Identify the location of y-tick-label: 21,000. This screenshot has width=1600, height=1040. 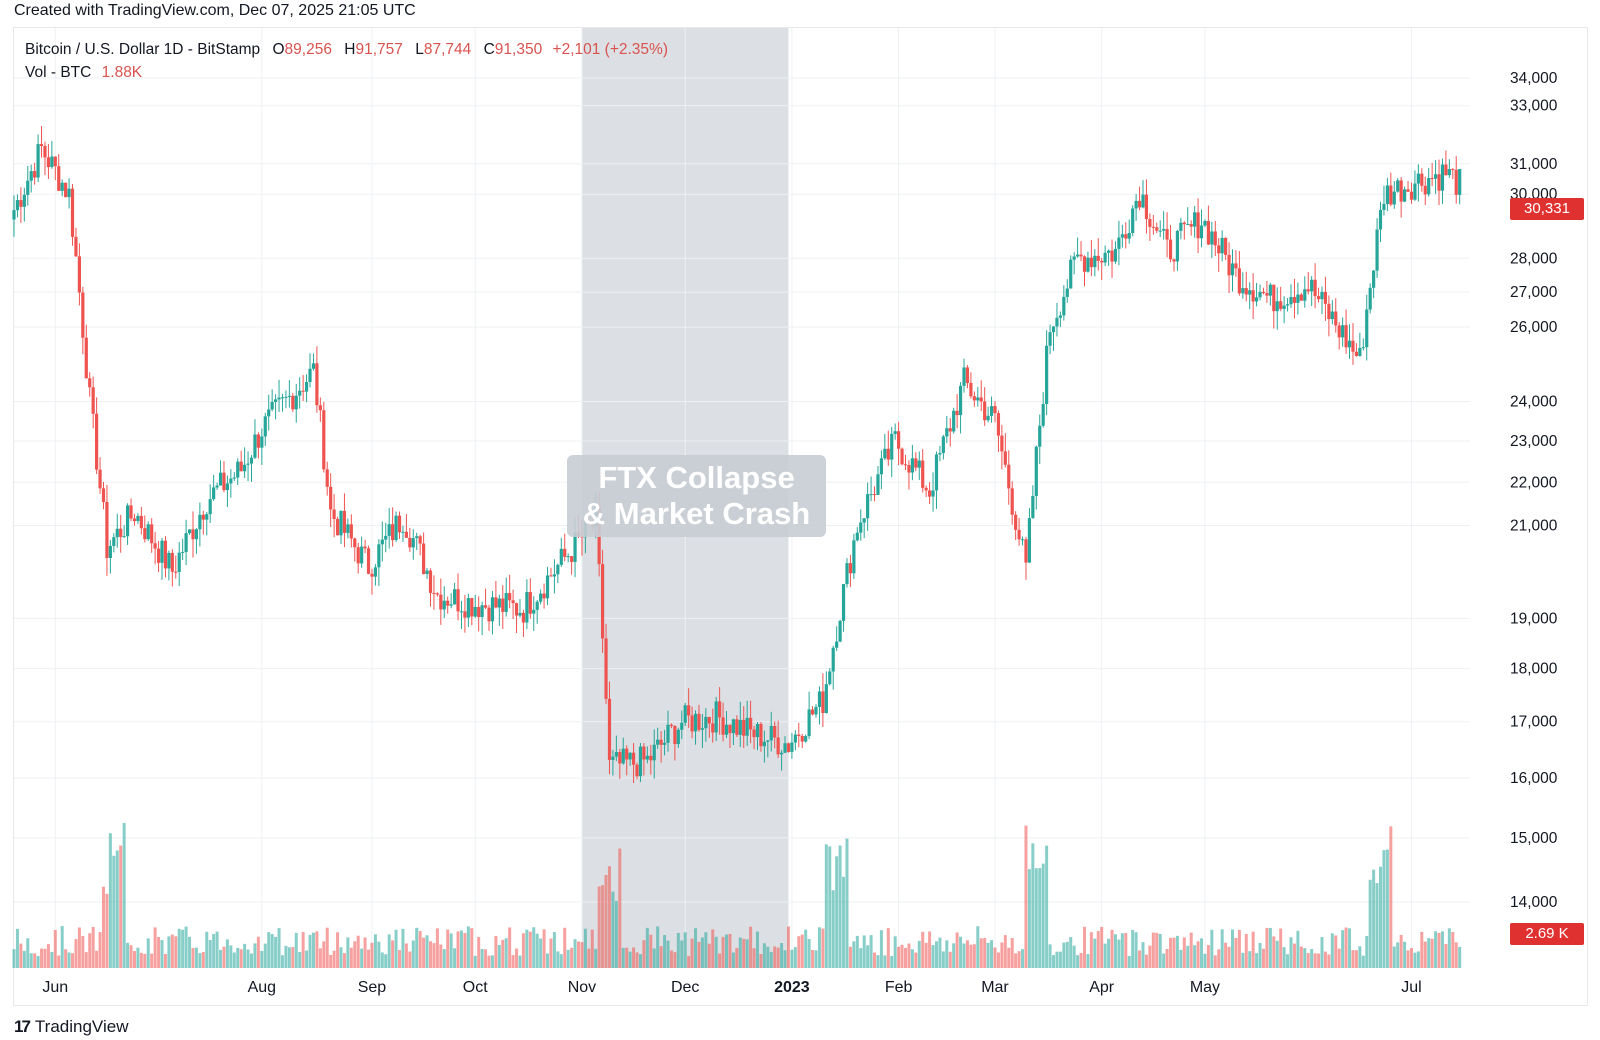
(1534, 525).